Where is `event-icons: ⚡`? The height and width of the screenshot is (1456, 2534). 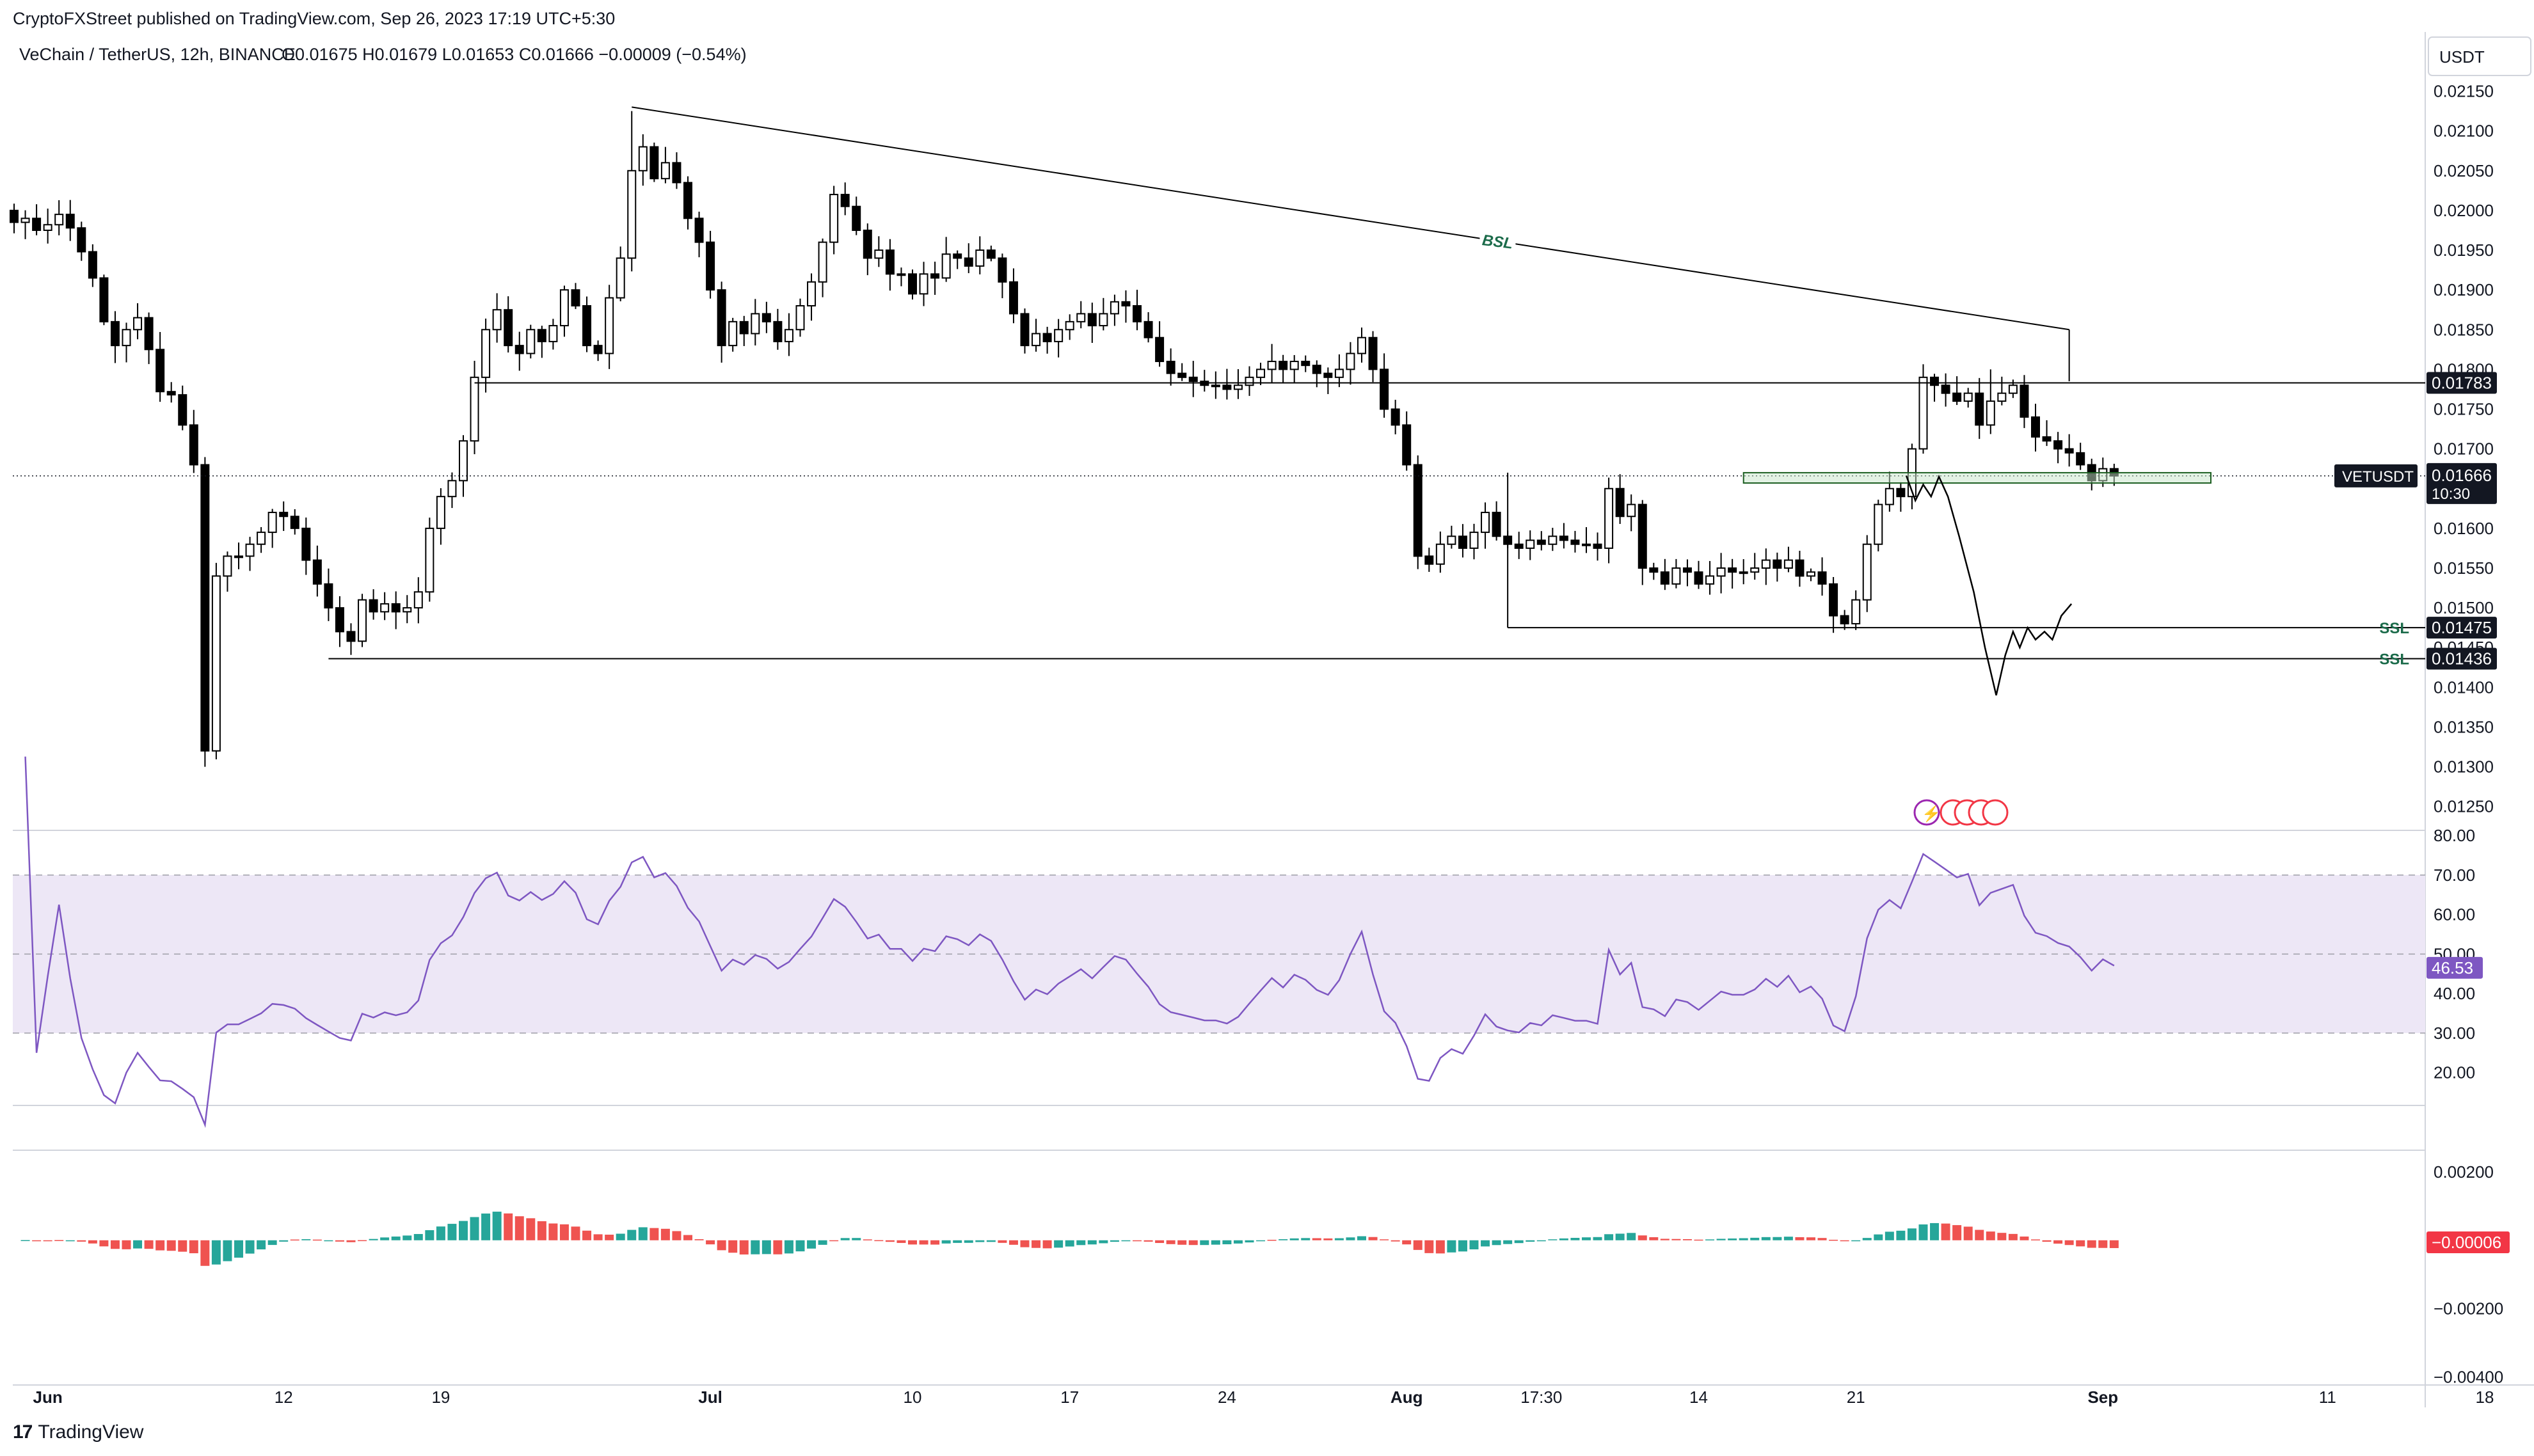
event-icons: ⚡ is located at coordinates (1961, 813).